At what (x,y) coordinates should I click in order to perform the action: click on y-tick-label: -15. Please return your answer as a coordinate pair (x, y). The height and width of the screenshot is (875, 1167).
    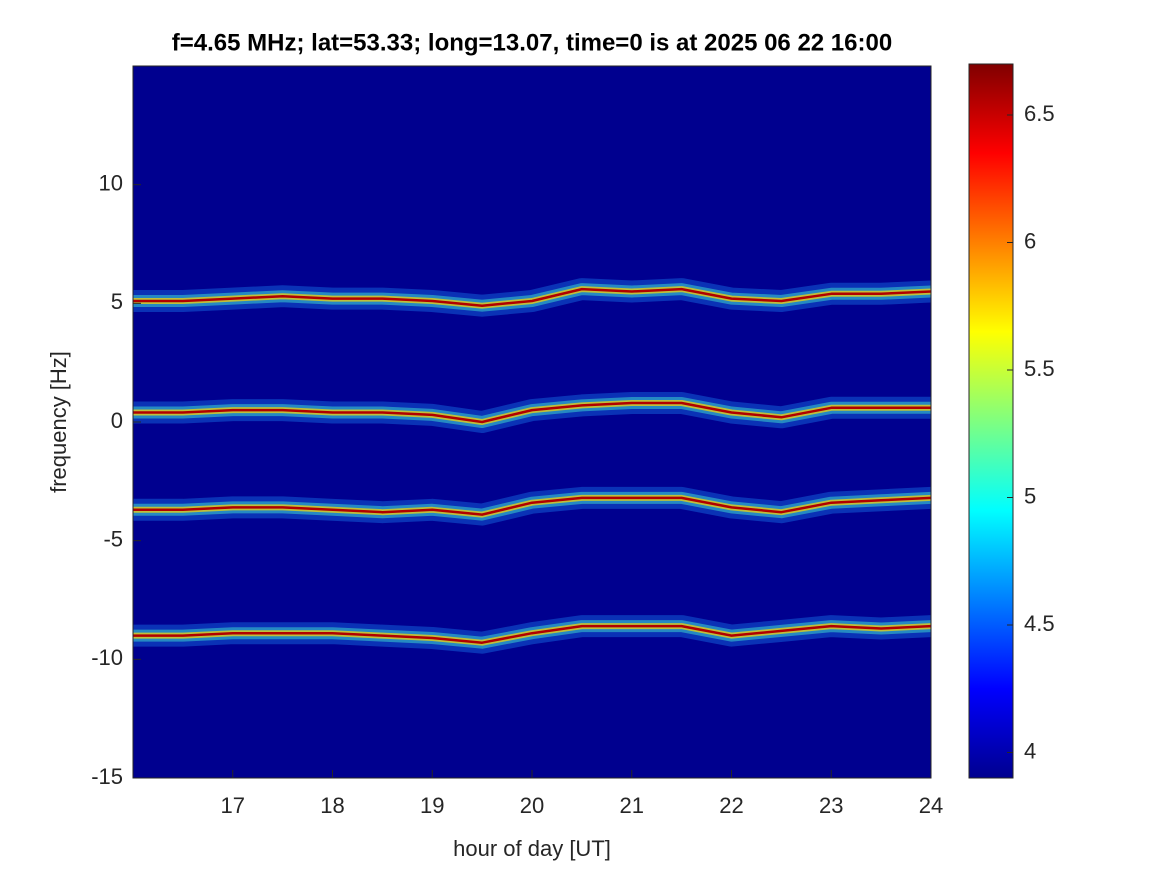
    Looking at the image, I should click on (107, 776).